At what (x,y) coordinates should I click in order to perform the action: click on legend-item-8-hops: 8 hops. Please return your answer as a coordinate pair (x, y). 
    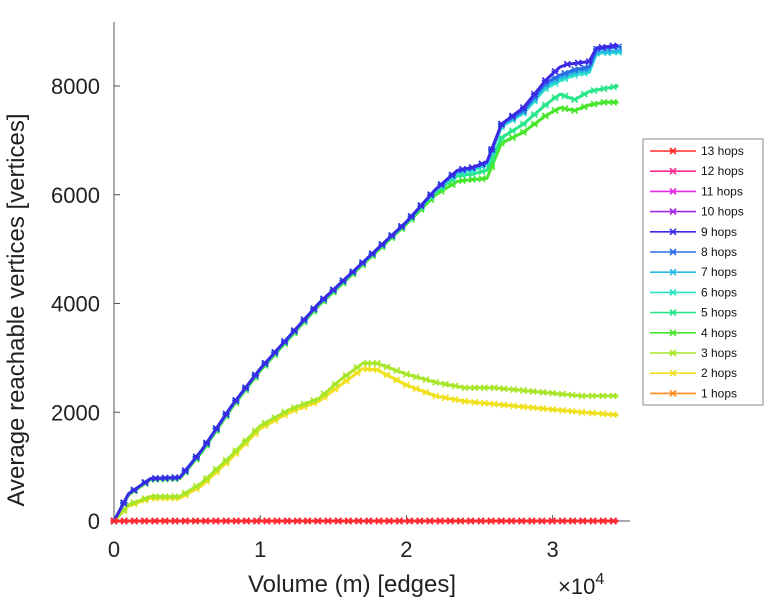
    Looking at the image, I should click on (693, 252).